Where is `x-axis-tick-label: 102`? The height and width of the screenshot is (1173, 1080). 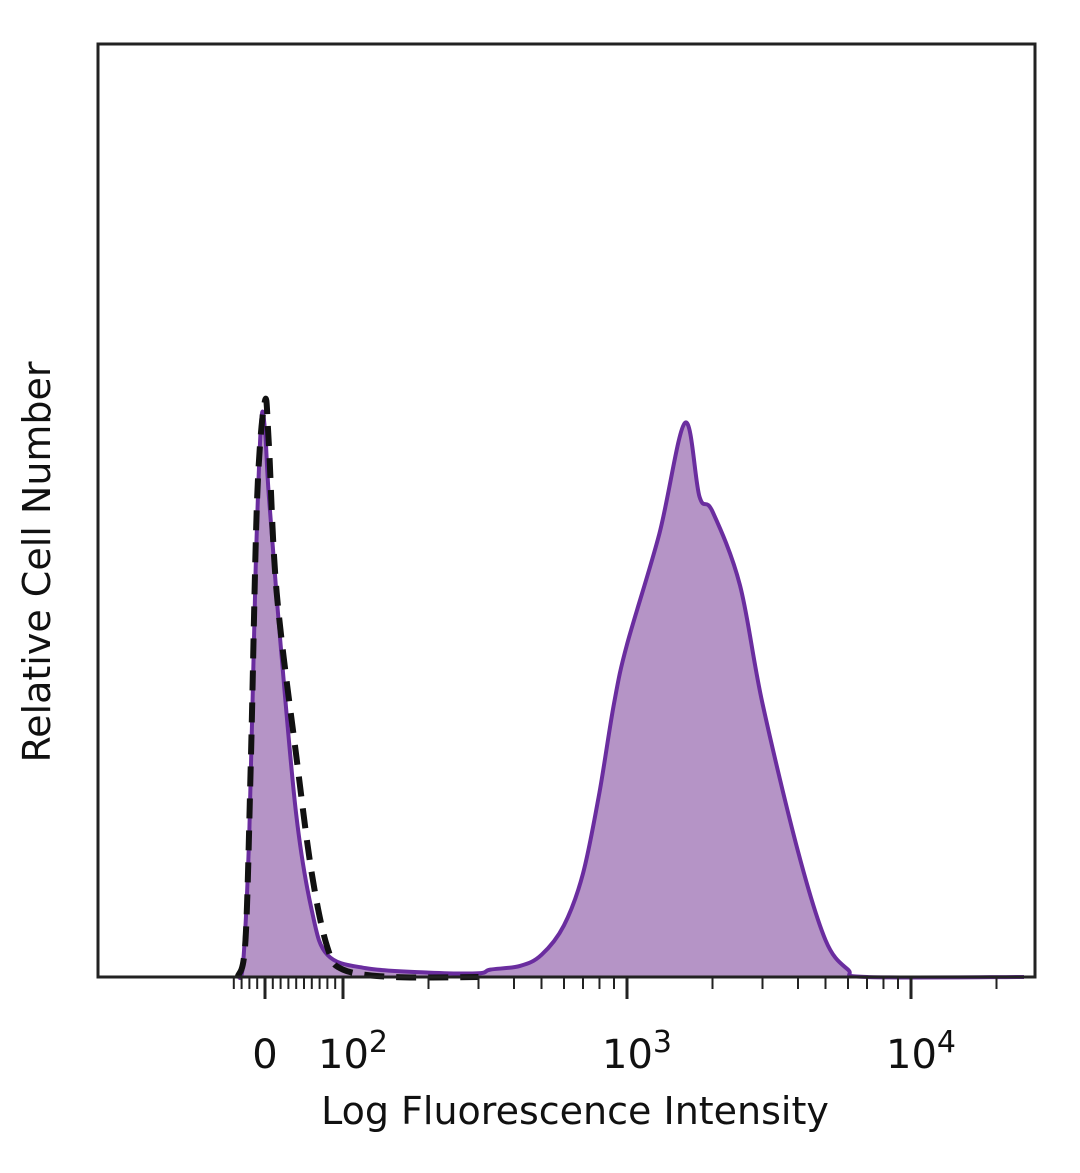
x-axis-tick-label: 102 is located at coordinates (353, 1051).